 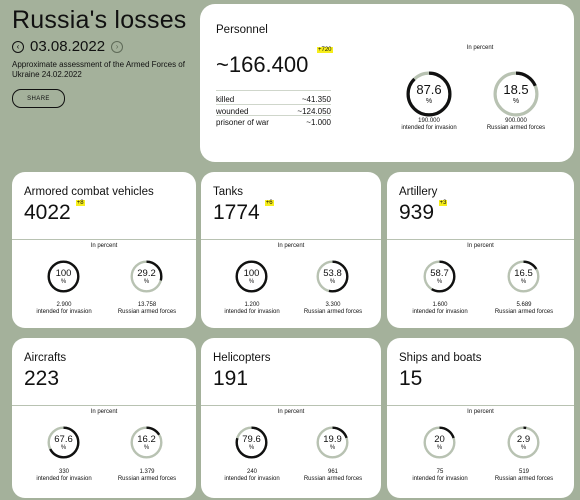 I want to click on gauge-caption-number: 961, so click(x=332, y=472).